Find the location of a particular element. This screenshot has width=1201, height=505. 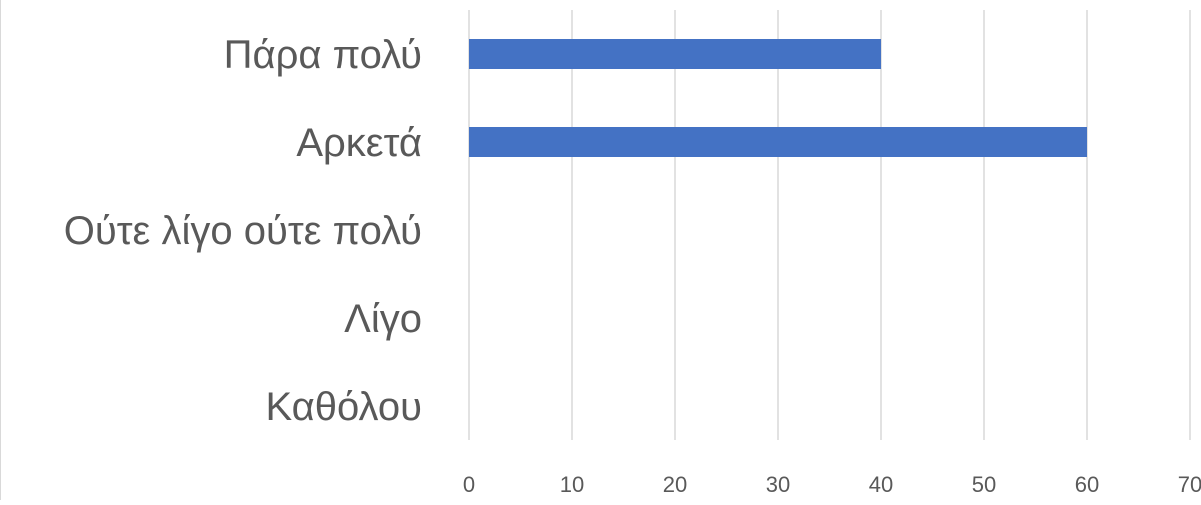

category-label-3: Ούτε λίγο ούτε πολύ is located at coordinates (243, 231).